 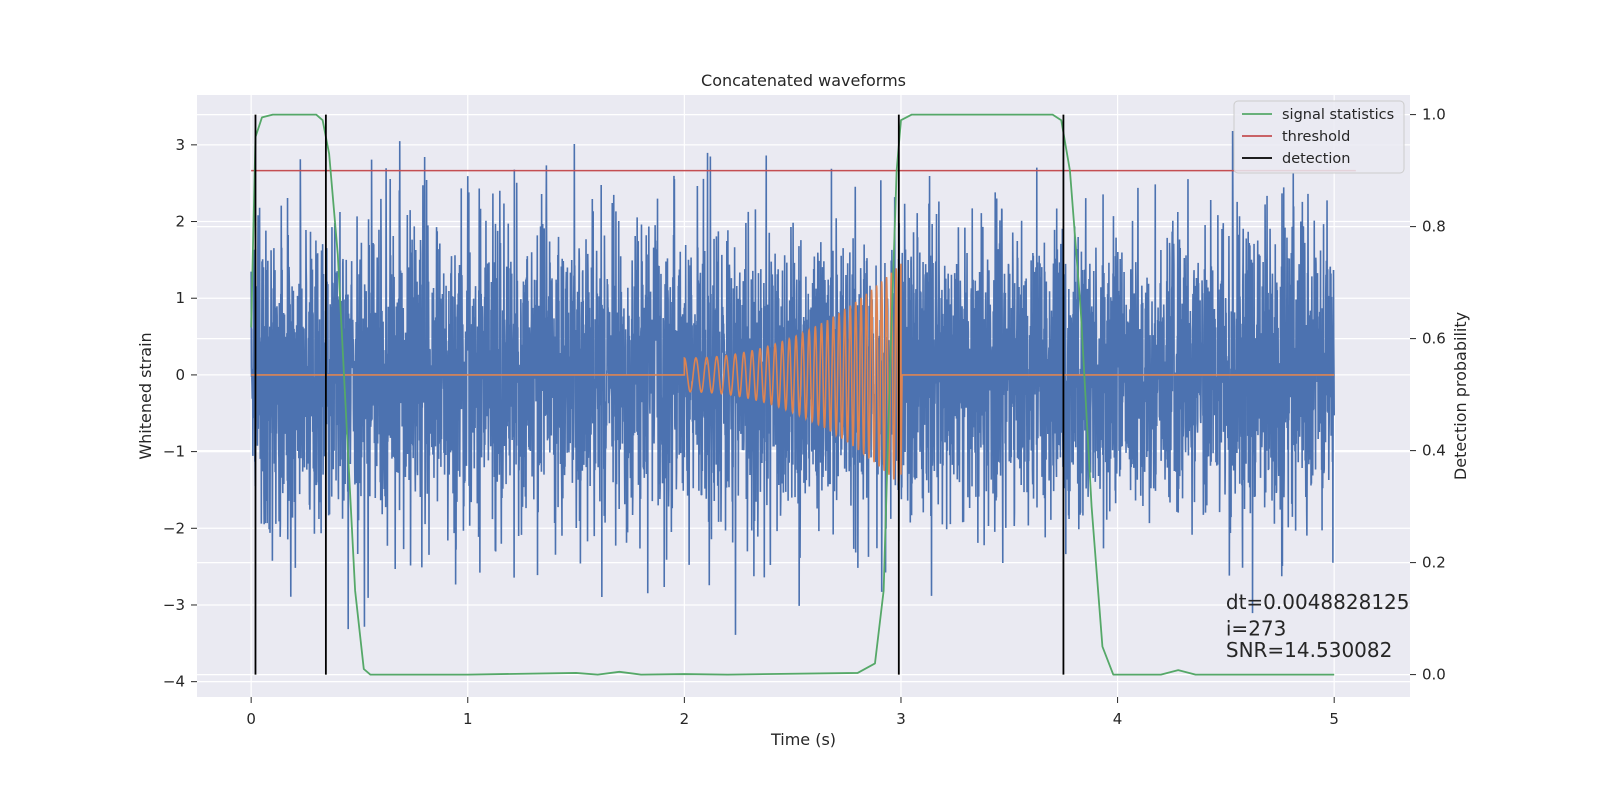 What do you see at coordinates (1309, 650) in the screenshot?
I see `annotation-text: SNR=14.530082` at bounding box center [1309, 650].